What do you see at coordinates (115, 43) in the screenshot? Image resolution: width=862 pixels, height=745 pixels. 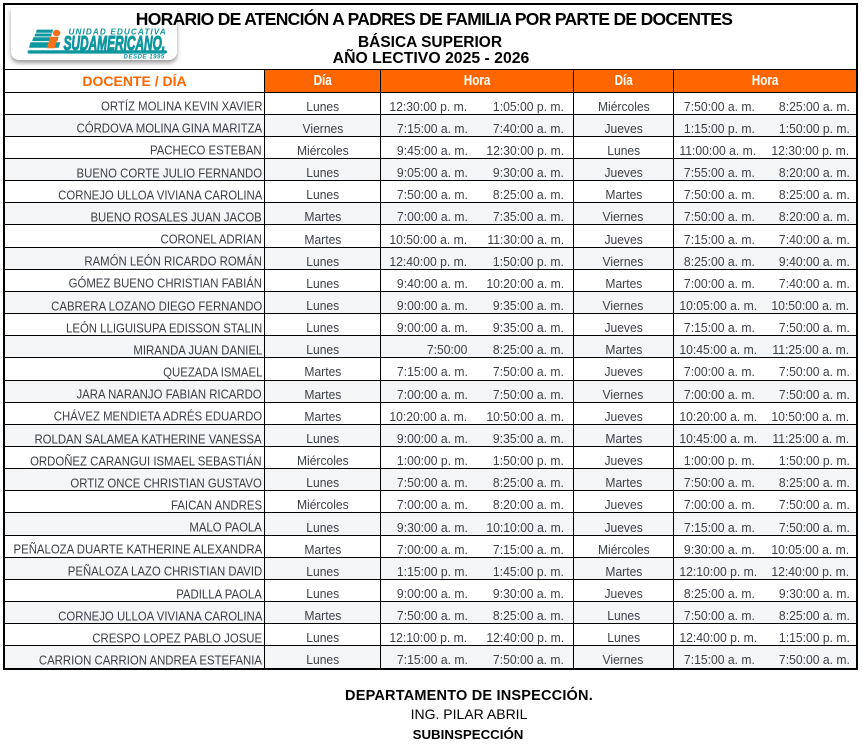 I see `svg-text: SUDAMERICANO.` at bounding box center [115, 43].